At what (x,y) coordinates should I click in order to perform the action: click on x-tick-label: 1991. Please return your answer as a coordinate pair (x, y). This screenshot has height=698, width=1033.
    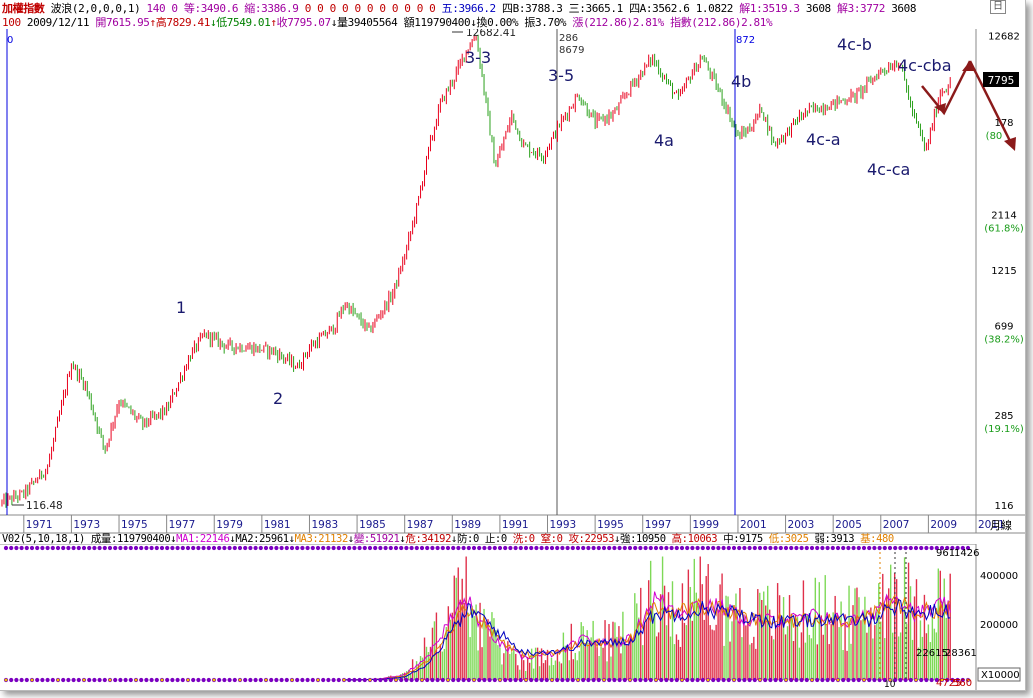
    Looking at the image, I should click on (515, 525).